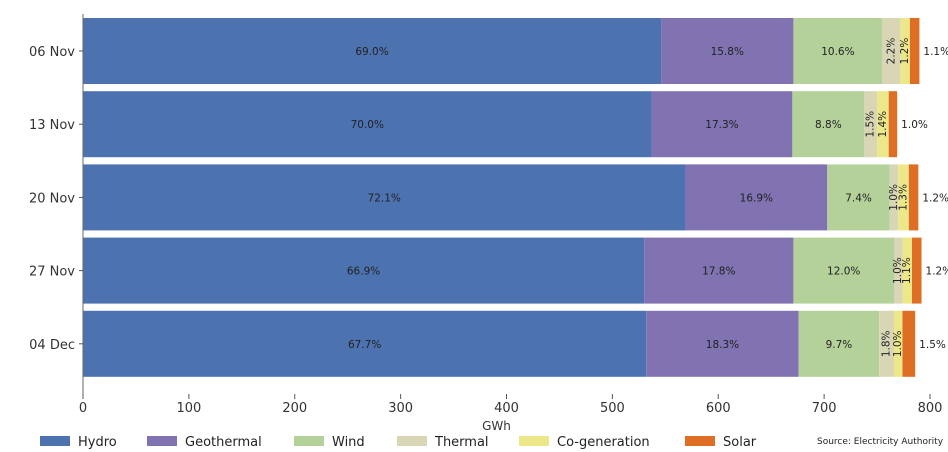 This screenshot has width=948, height=452. What do you see at coordinates (740, 442) in the screenshot?
I see `legend-label: Solar` at bounding box center [740, 442].